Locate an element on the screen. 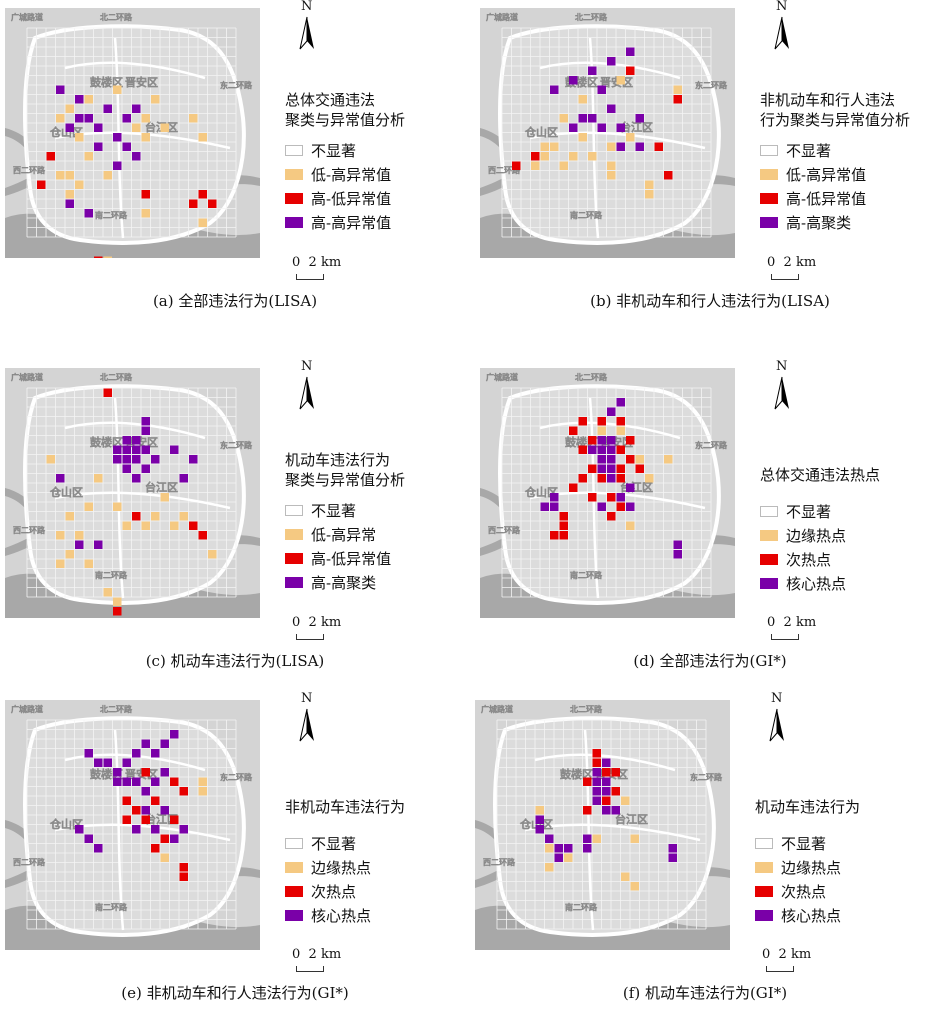  map-c: 鼓楼区 晋安区 台江区 仓山区 北二环路 广城路道 东二环路 西二环路 南二环路 is located at coordinates (132, 493).